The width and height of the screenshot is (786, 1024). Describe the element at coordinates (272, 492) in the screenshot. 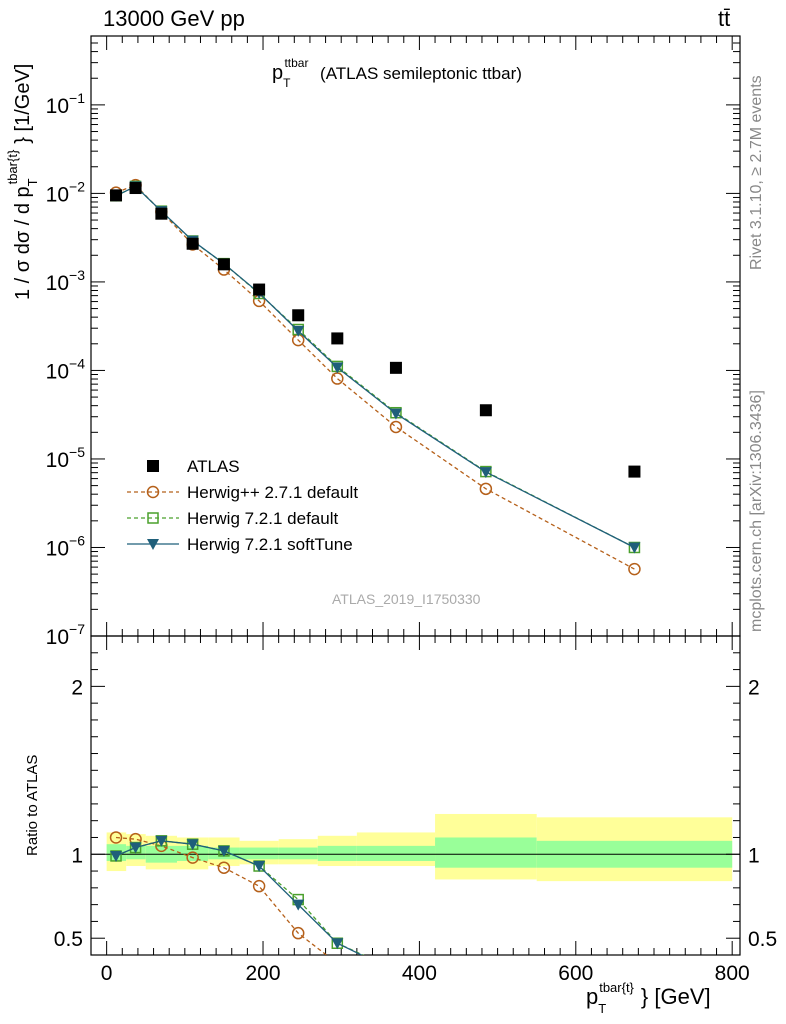

I see `legend-label: Herwig++ 2.7.1 default` at that location.